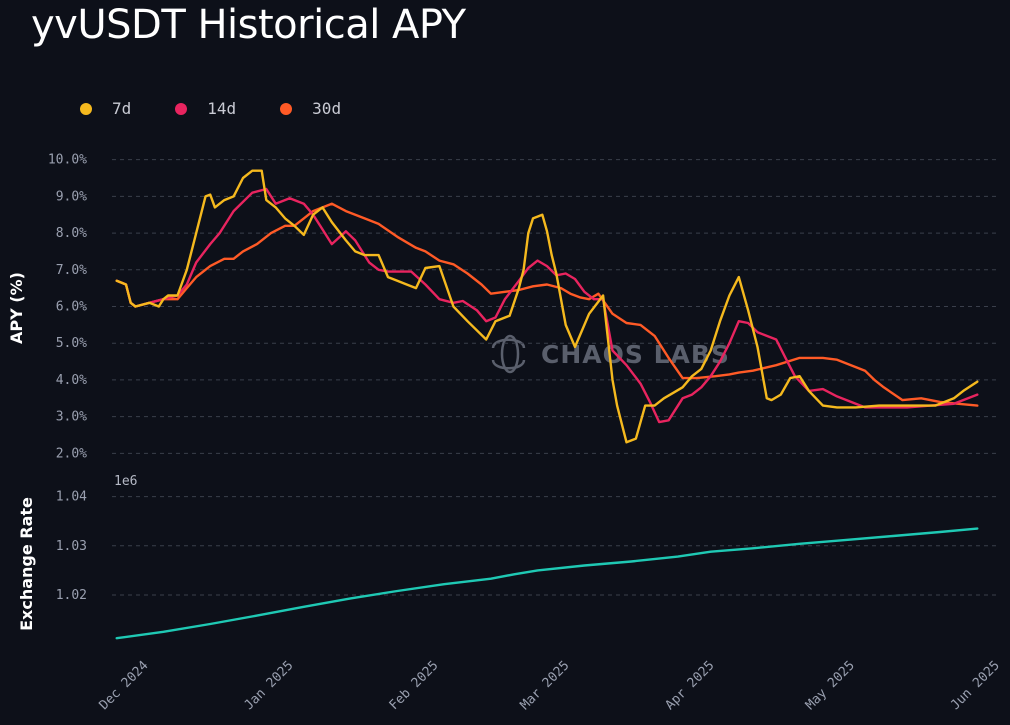 The image size is (1010, 725). What do you see at coordinates (71, 233) in the screenshot?
I see `apy-y-tick-label: 8.0%` at bounding box center [71, 233].